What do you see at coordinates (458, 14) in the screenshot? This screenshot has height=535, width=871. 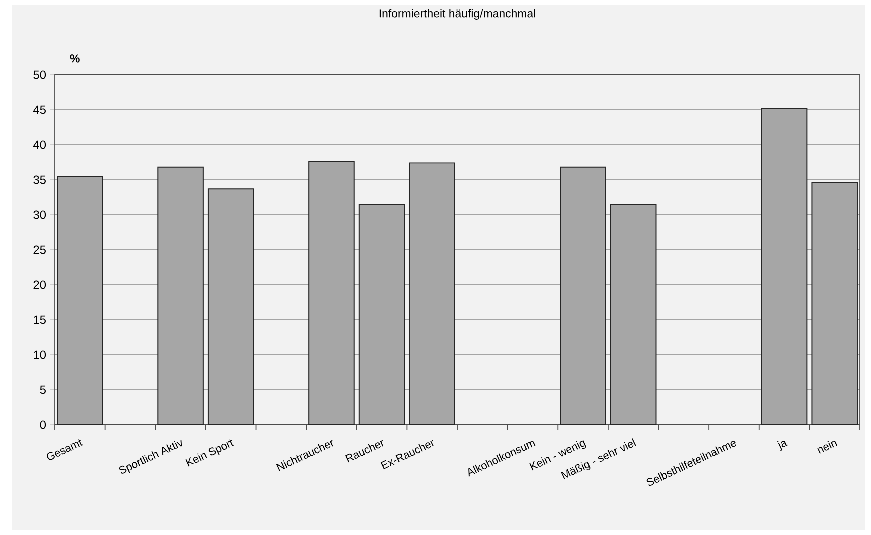 I see `chart-title: Informiertheit häufig/manchmal` at bounding box center [458, 14].